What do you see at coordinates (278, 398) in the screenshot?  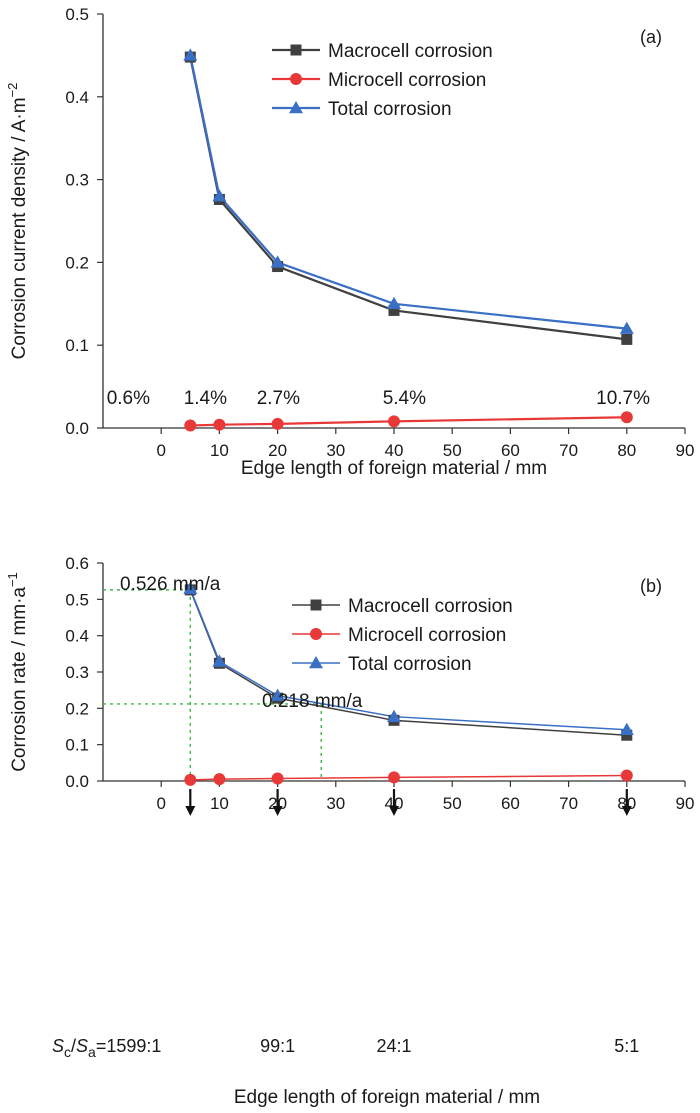 I see `percent-annotation: 2.7%` at bounding box center [278, 398].